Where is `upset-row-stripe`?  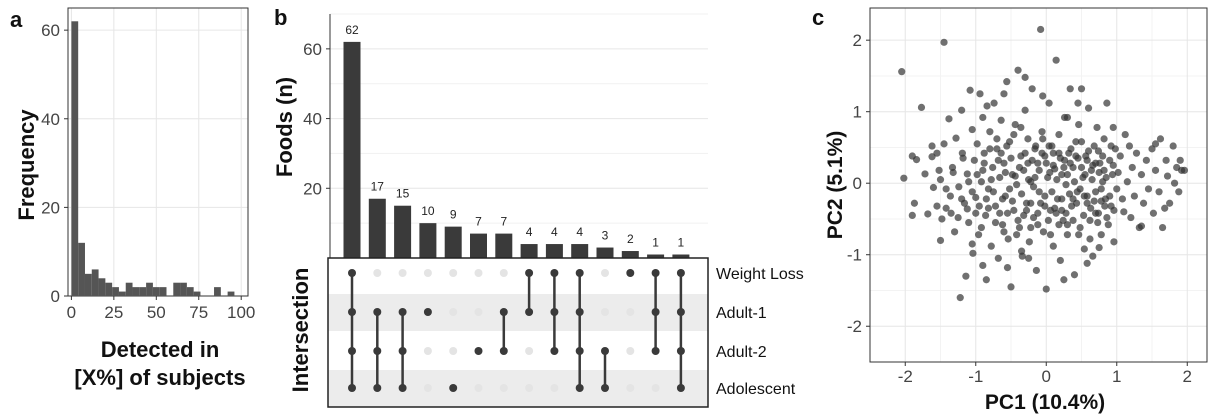
upset-row-stripe is located at coordinates (518, 388).